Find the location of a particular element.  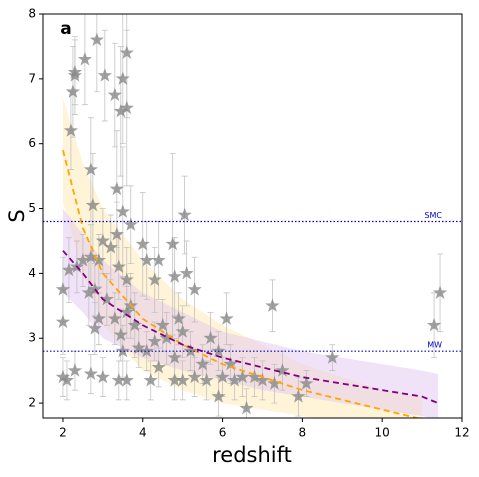

y-tick-label: 5 is located at coordinates (32, 208).